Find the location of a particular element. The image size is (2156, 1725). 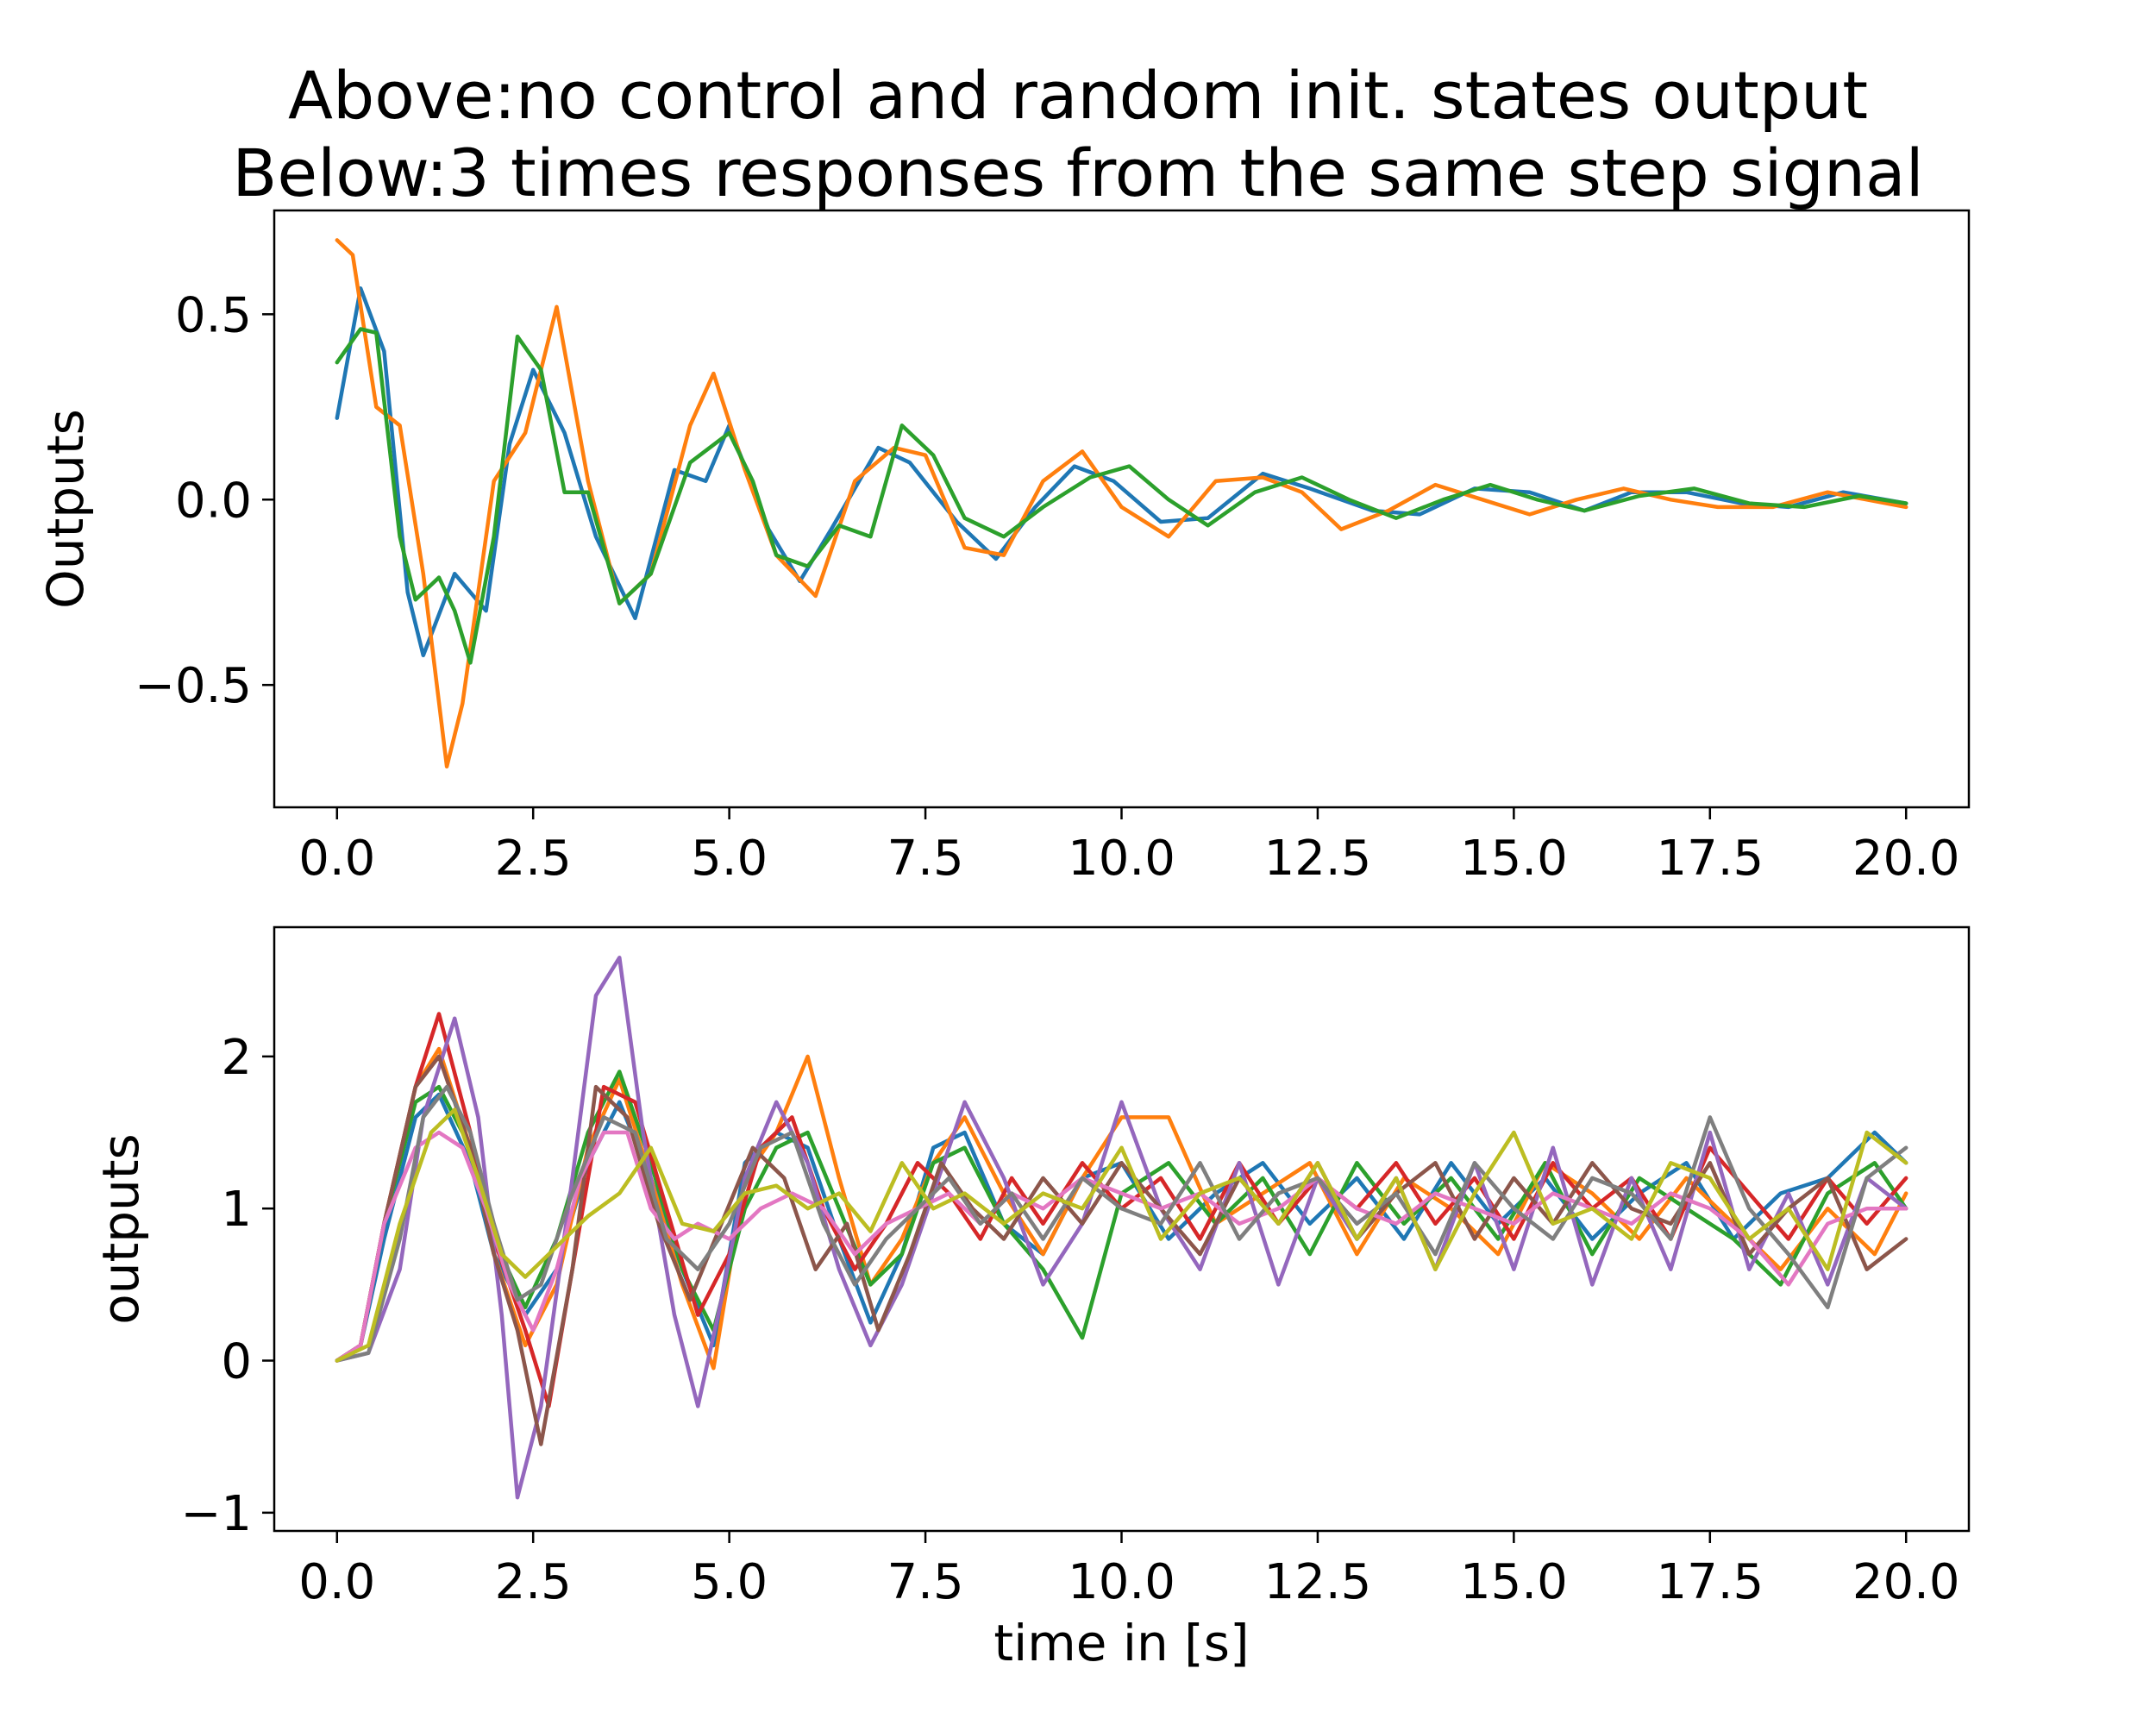

lower-x-tick-label: 0.0 is located at coordinates (336, 1582).